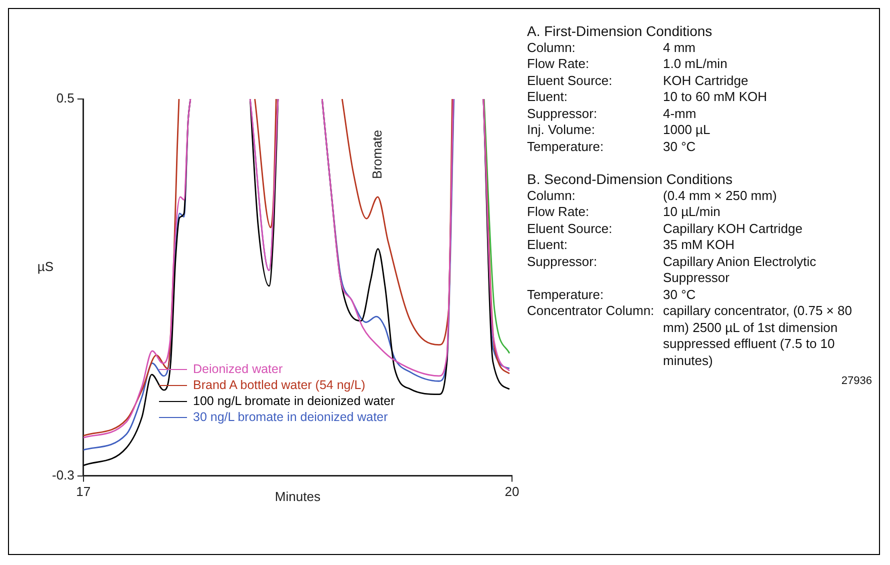  Describe the element at coordinates (637, 80) in the screenshot. I see `text: Eluent Source: KOH Cartridge` at that location.